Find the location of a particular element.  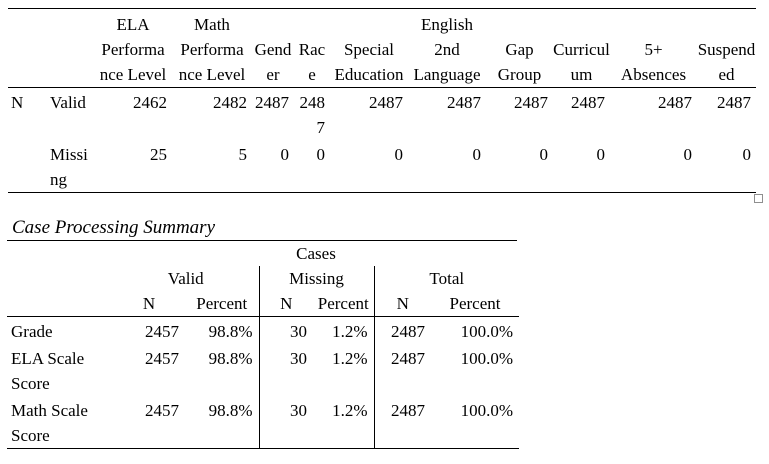

cps-row-label: ELA Scale Score is located at coordinates (48, 371).